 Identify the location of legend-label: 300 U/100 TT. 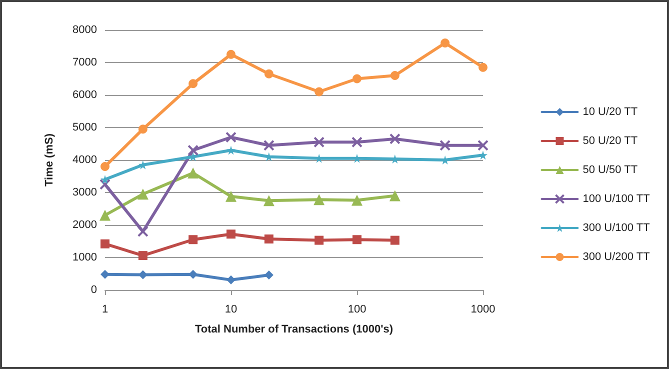
(616, 228).